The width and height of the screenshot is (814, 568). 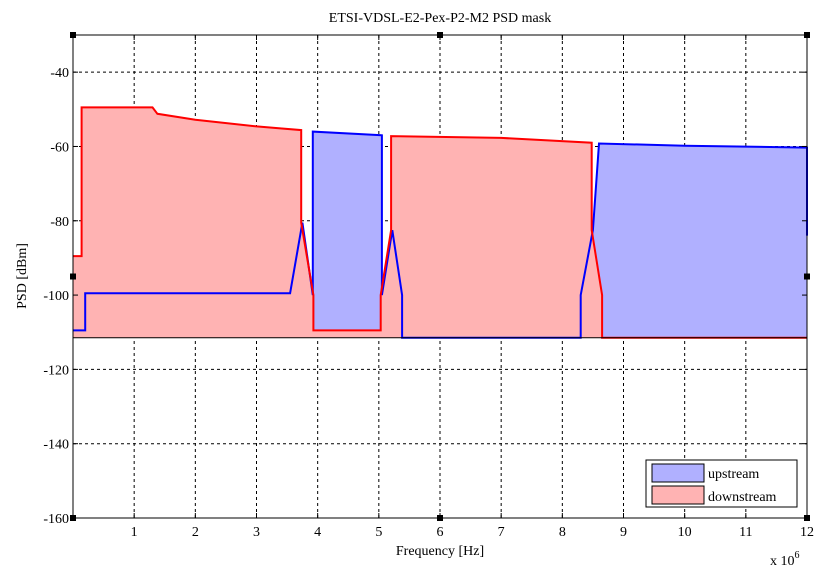 I want to click on x-axis-multiplier: x 106, so click(x=785, y=559).